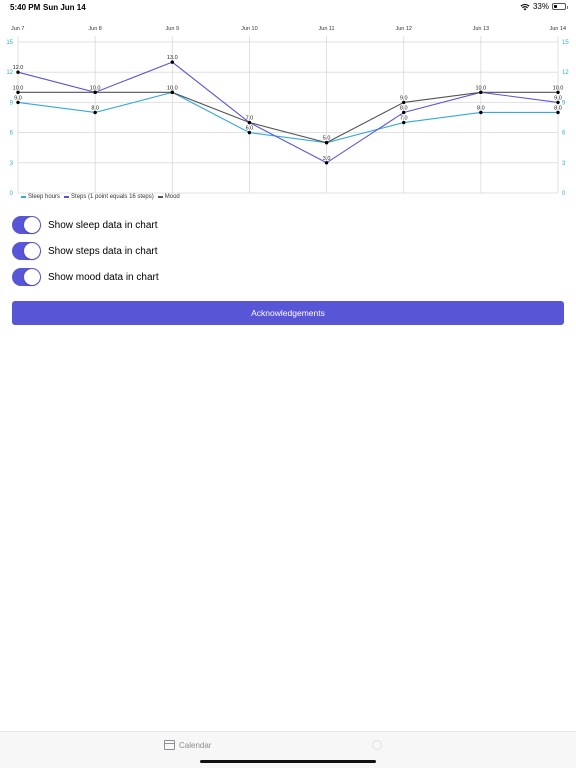 The width and height of the screenshot is (576, 768). I want to click on legend-label: Steps (1 point equals 16 steps), so click(112, 197).